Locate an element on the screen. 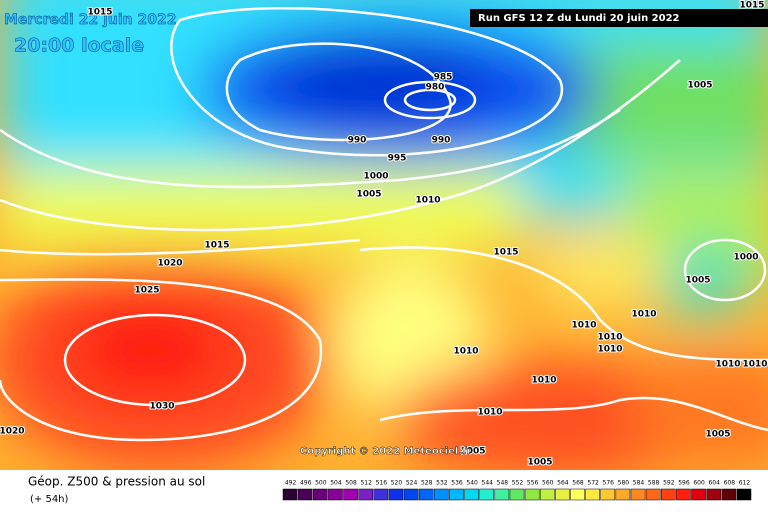 The height and width of the screenshot is (516, 768). scale-label: 552 is located at coordinates (518, 483).